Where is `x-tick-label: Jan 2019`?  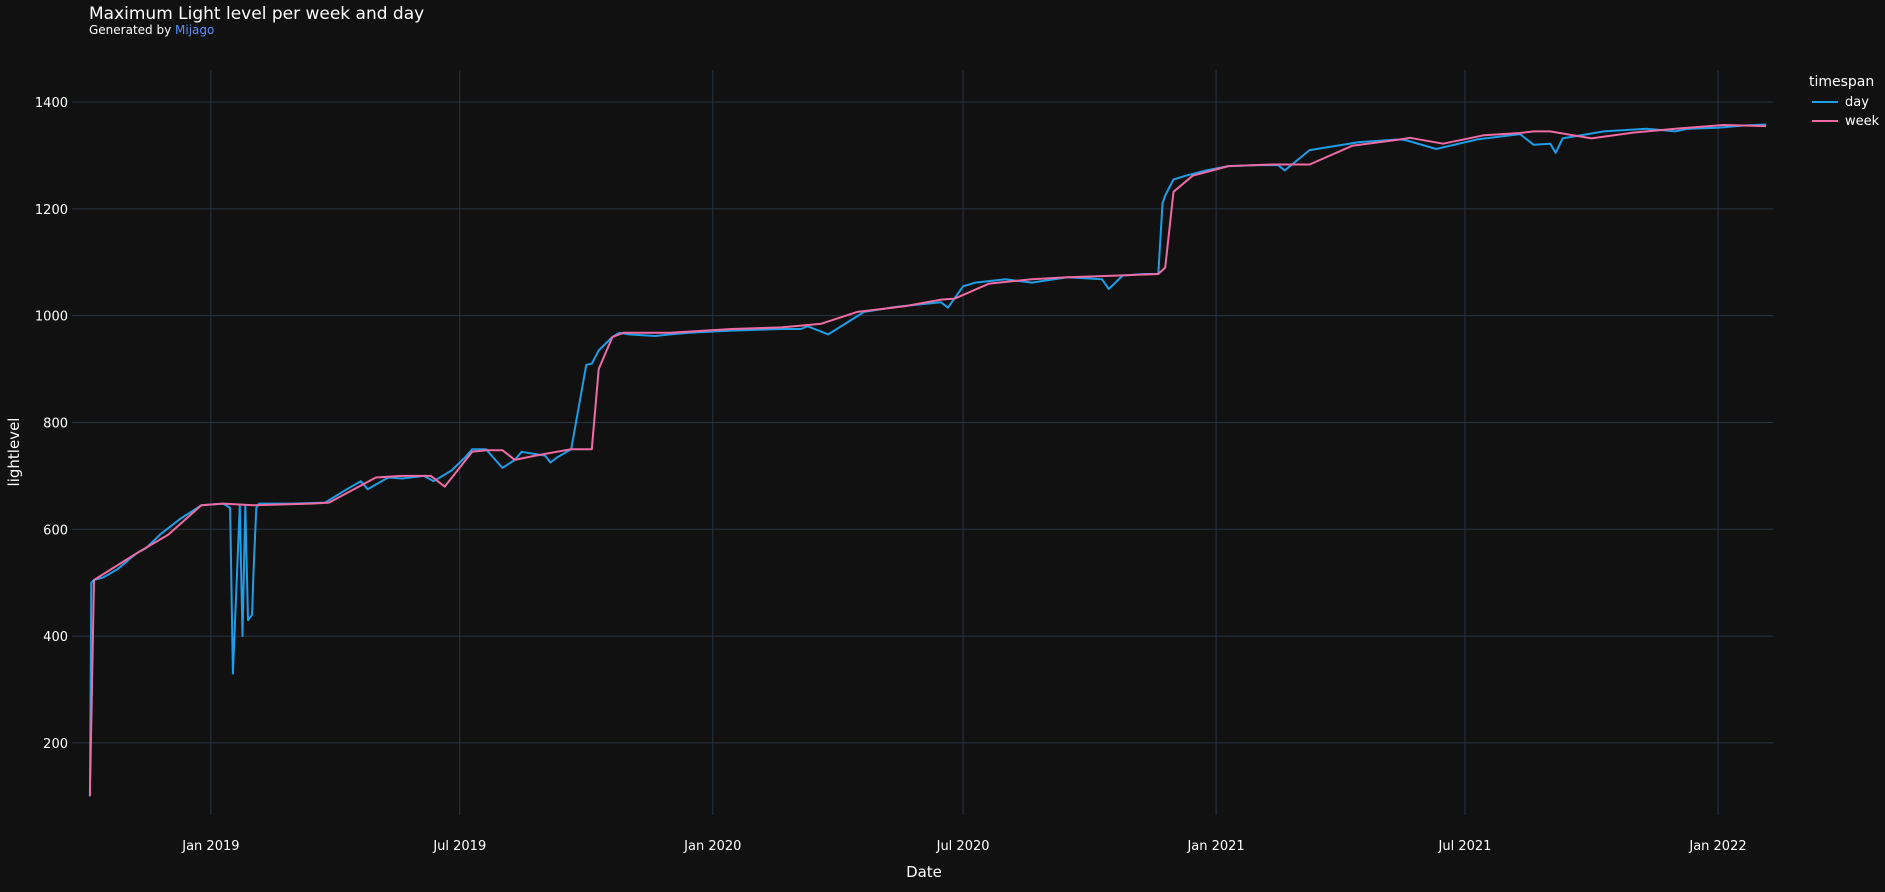
x-tick-label: Jan 2019 is located at coordinates (210, 846).